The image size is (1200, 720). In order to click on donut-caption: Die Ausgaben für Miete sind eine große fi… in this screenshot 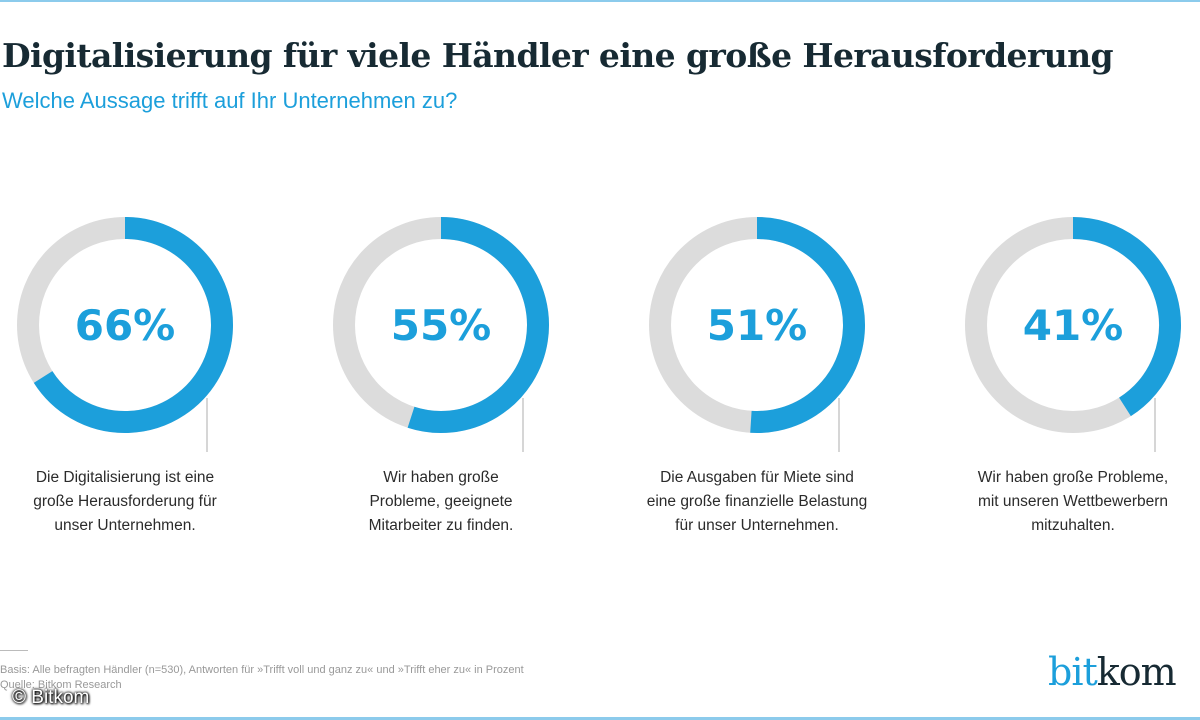, I will do `click(757, 502)`.